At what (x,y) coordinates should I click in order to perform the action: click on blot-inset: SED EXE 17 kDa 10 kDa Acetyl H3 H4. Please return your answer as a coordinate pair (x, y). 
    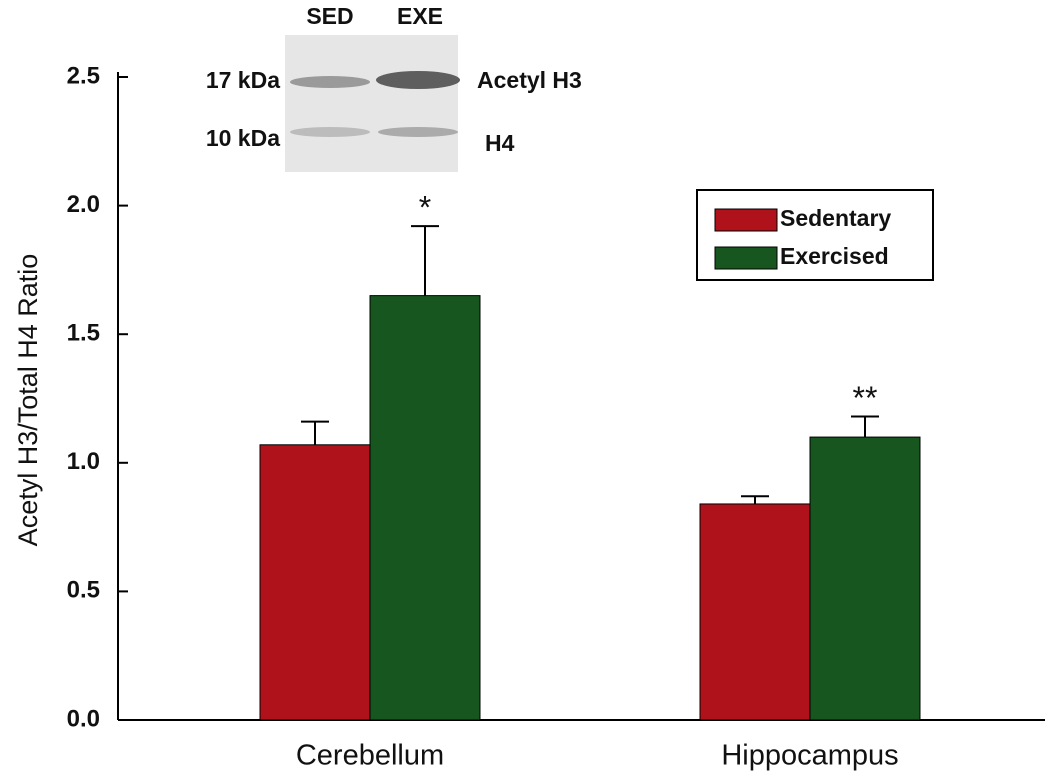
    Looking at the image, I should click on (394, 87).